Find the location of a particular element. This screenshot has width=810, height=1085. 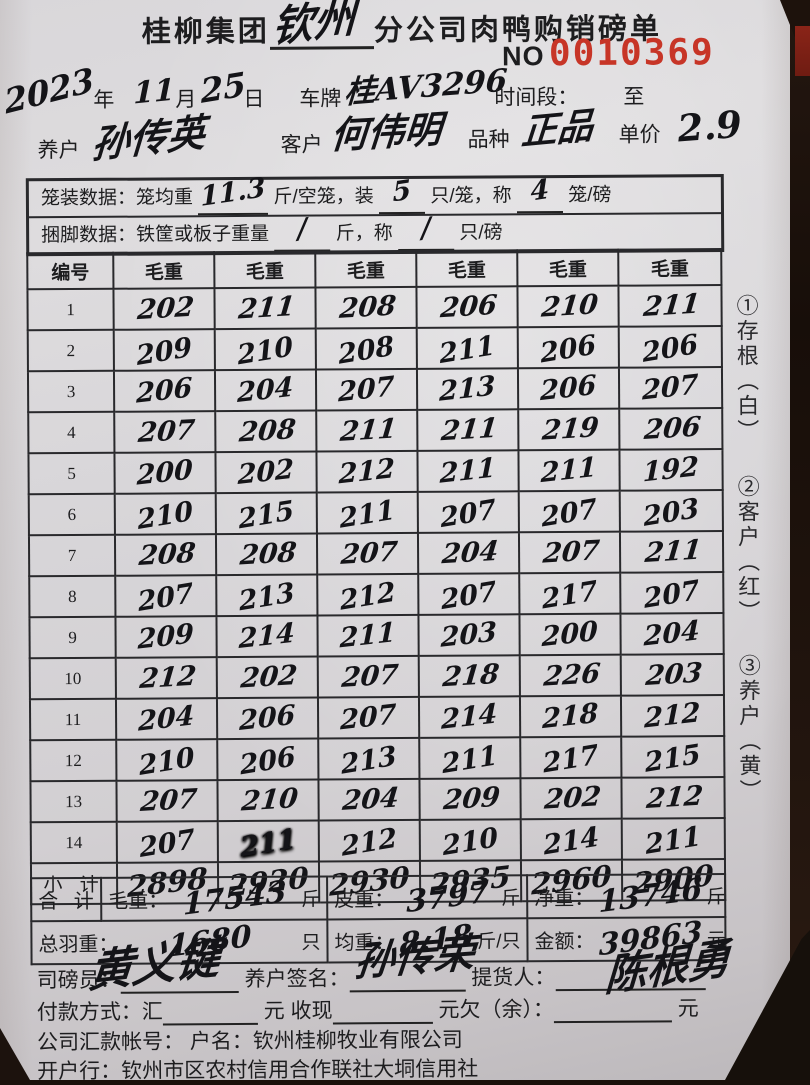

cage-load-fill: 5 is located at coordinates (402, 195).